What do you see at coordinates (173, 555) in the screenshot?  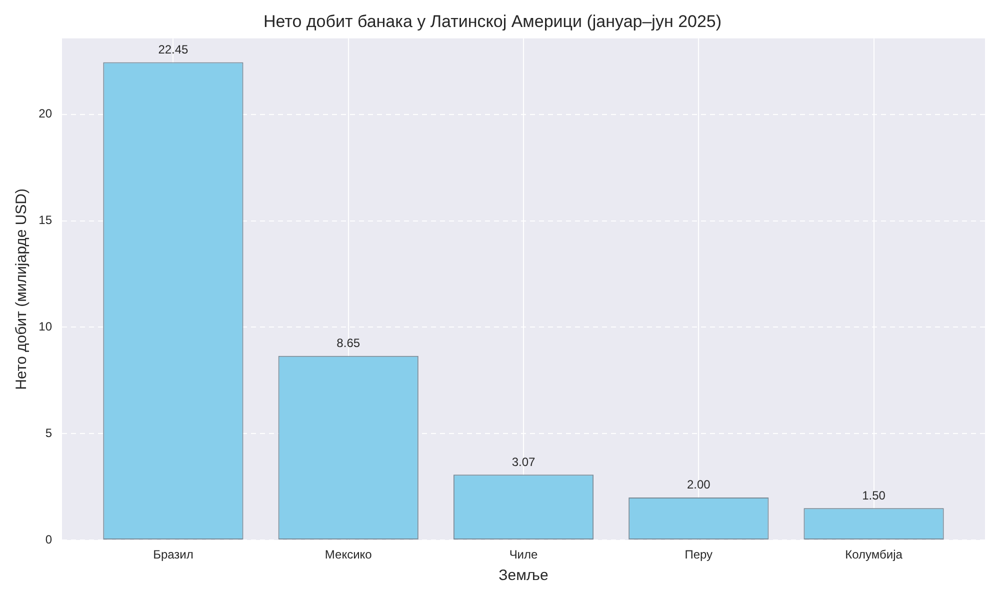 I see `x-tick-label: Бразил` at bounding box center [173, 555].